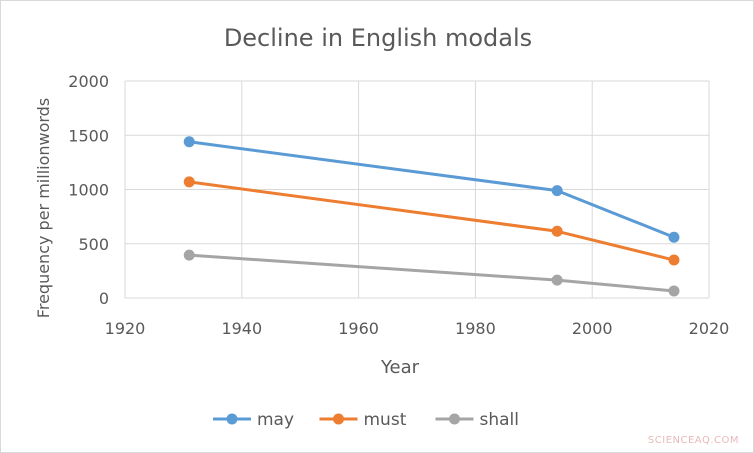 This screenshot has width=754, height=453. What do you see at coordinates (477, 420) in the screenshot?
I see `legend-item-shall: shall` at bounding box center [477, 420].